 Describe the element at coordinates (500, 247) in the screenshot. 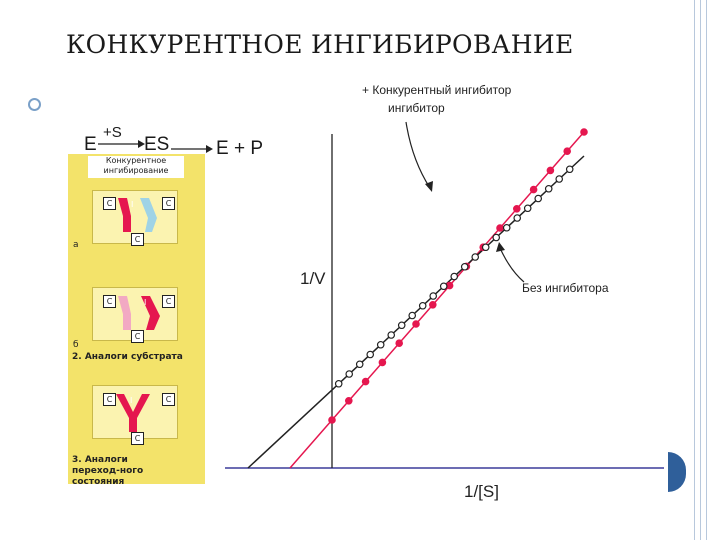

I see `arrow-no-inhibitor-head` at that location.